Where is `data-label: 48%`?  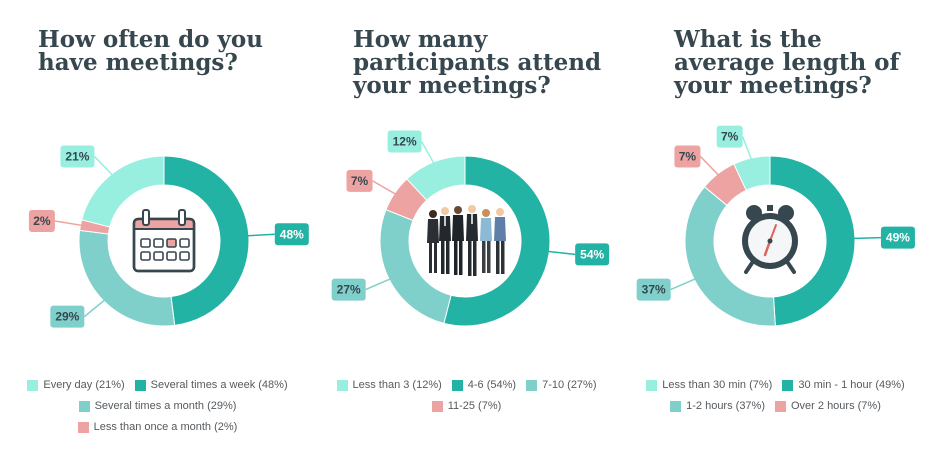
data-label: 48% is located at coordinates (292, 234).